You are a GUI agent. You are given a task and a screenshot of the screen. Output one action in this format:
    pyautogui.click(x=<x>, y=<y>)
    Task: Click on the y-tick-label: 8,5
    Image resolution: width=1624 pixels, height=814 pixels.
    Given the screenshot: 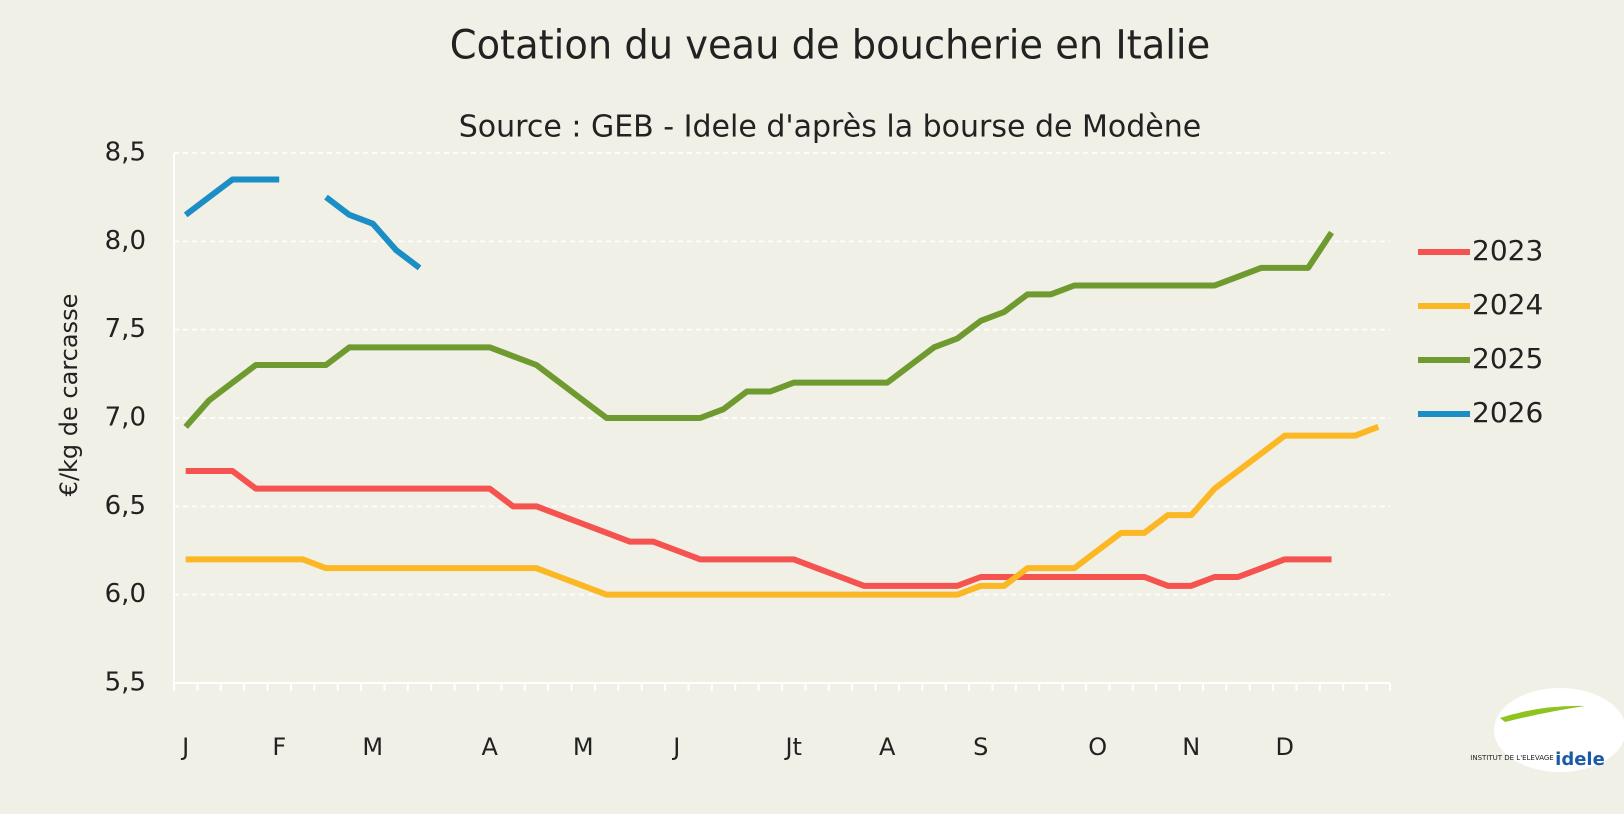 What is the action you would take?
    pyautogui.click(x=125, y=153)
    